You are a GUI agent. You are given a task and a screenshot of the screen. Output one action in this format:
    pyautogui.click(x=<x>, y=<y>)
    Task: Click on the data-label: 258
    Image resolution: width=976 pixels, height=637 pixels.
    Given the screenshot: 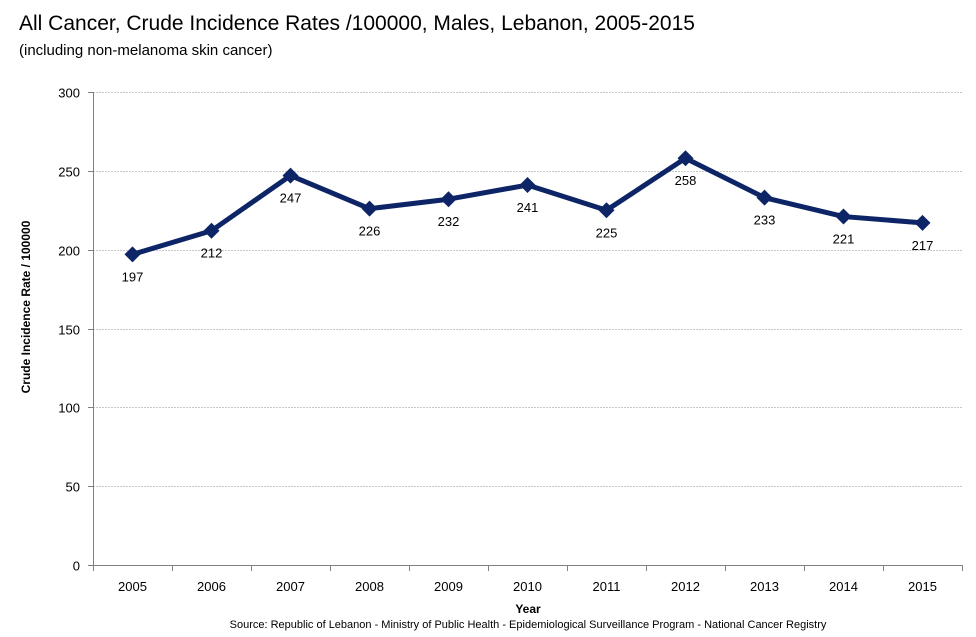 What is the action you would take?
    pyautogui.click(x=686, y=180)
    